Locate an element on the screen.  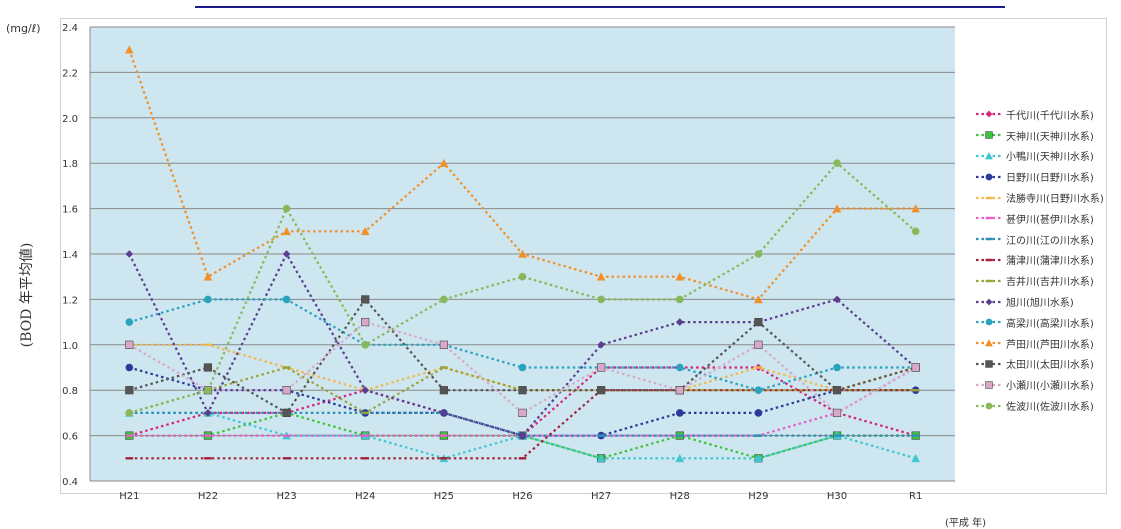
legend-label: 高梁川(高梁川水系) is located at coordinates (1050, 324).